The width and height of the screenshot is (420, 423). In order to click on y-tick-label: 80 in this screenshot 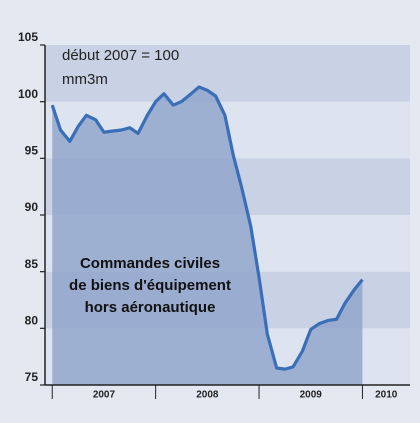, I will do `click(32, 321)`.